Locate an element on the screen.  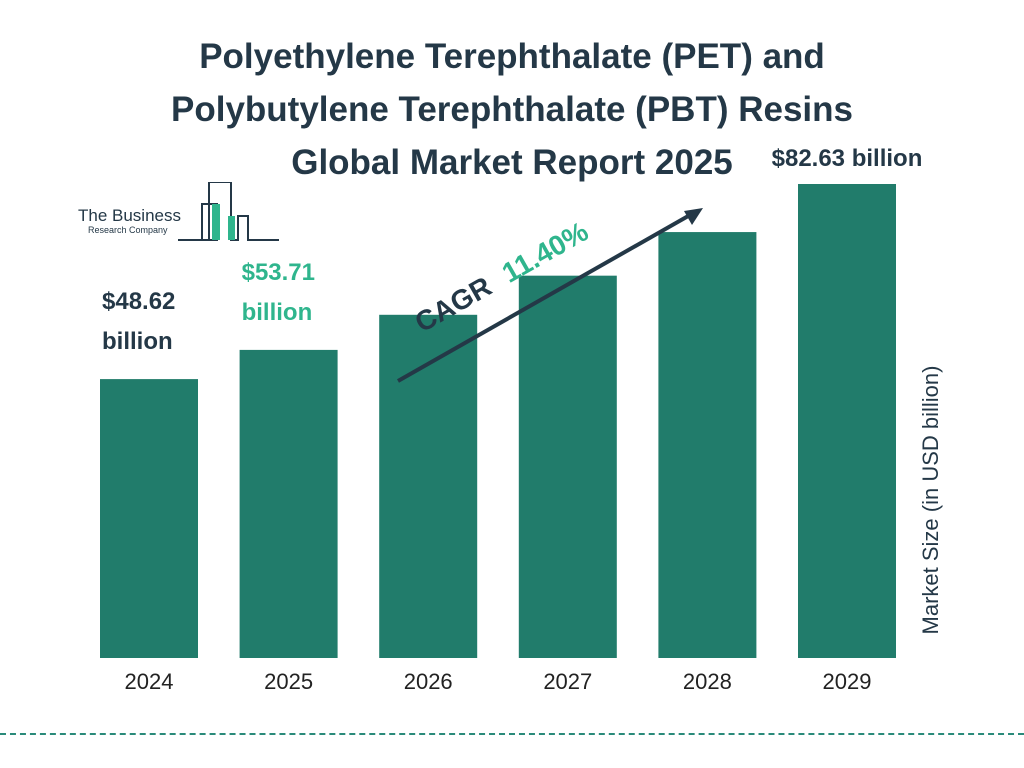
bar-2025 is located at coordinates (288, 503).